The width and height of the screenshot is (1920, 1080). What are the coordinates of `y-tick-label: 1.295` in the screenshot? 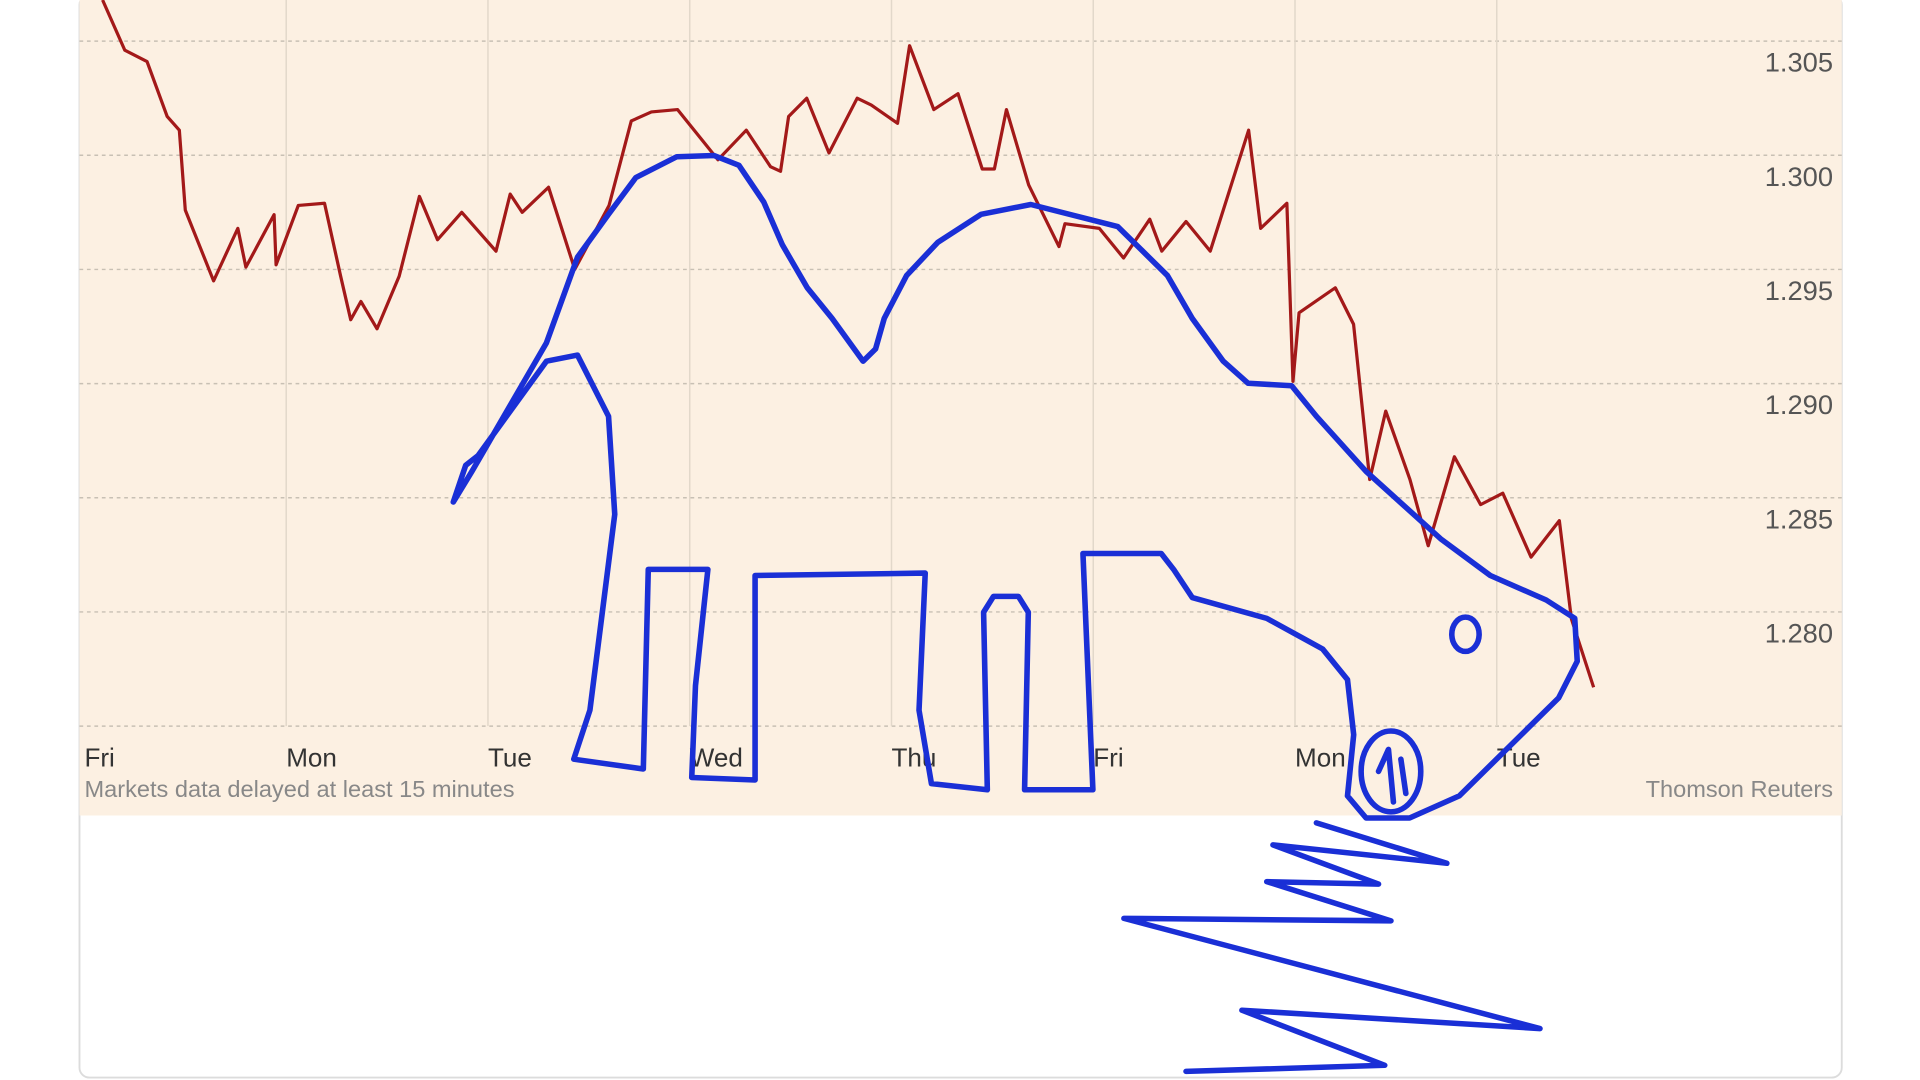 It's located at (1799, 290).